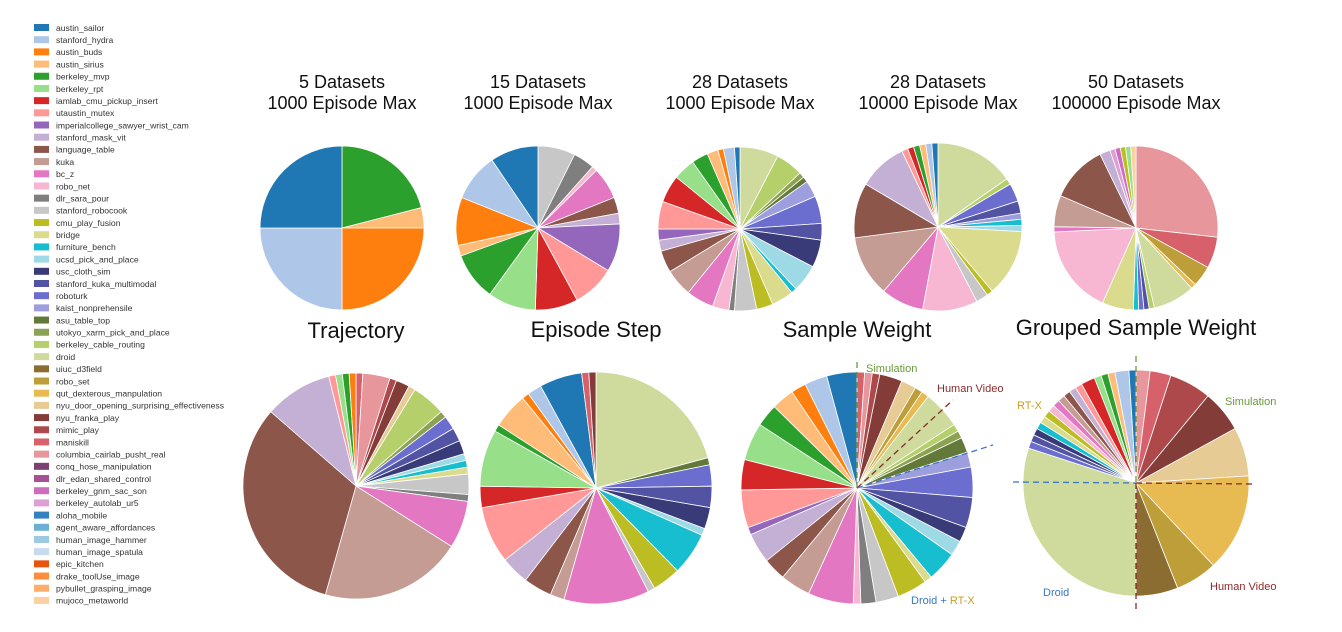 The height and width of the screenshot is (632, 1342). What do you see at coordinates (103, 479) in the screenshot?
I see `legend-label: dlr_edan_shared_control` at bounding box center [103, 479].